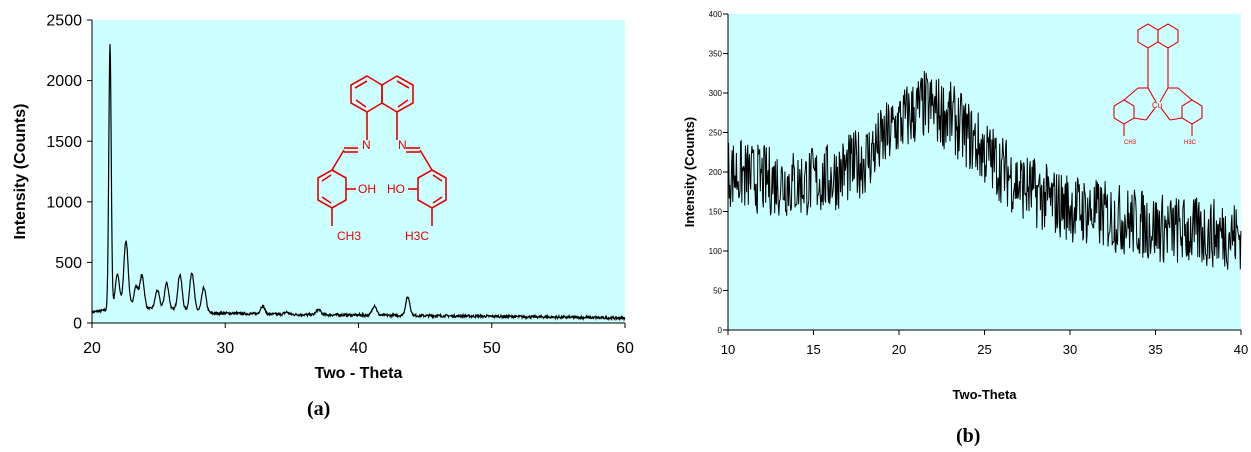 The height and width of the screenshot is (452, 1251). Describe the element at coordinates (813, 349) in the screenshot. I see `x-tick-label: 15` at that location.